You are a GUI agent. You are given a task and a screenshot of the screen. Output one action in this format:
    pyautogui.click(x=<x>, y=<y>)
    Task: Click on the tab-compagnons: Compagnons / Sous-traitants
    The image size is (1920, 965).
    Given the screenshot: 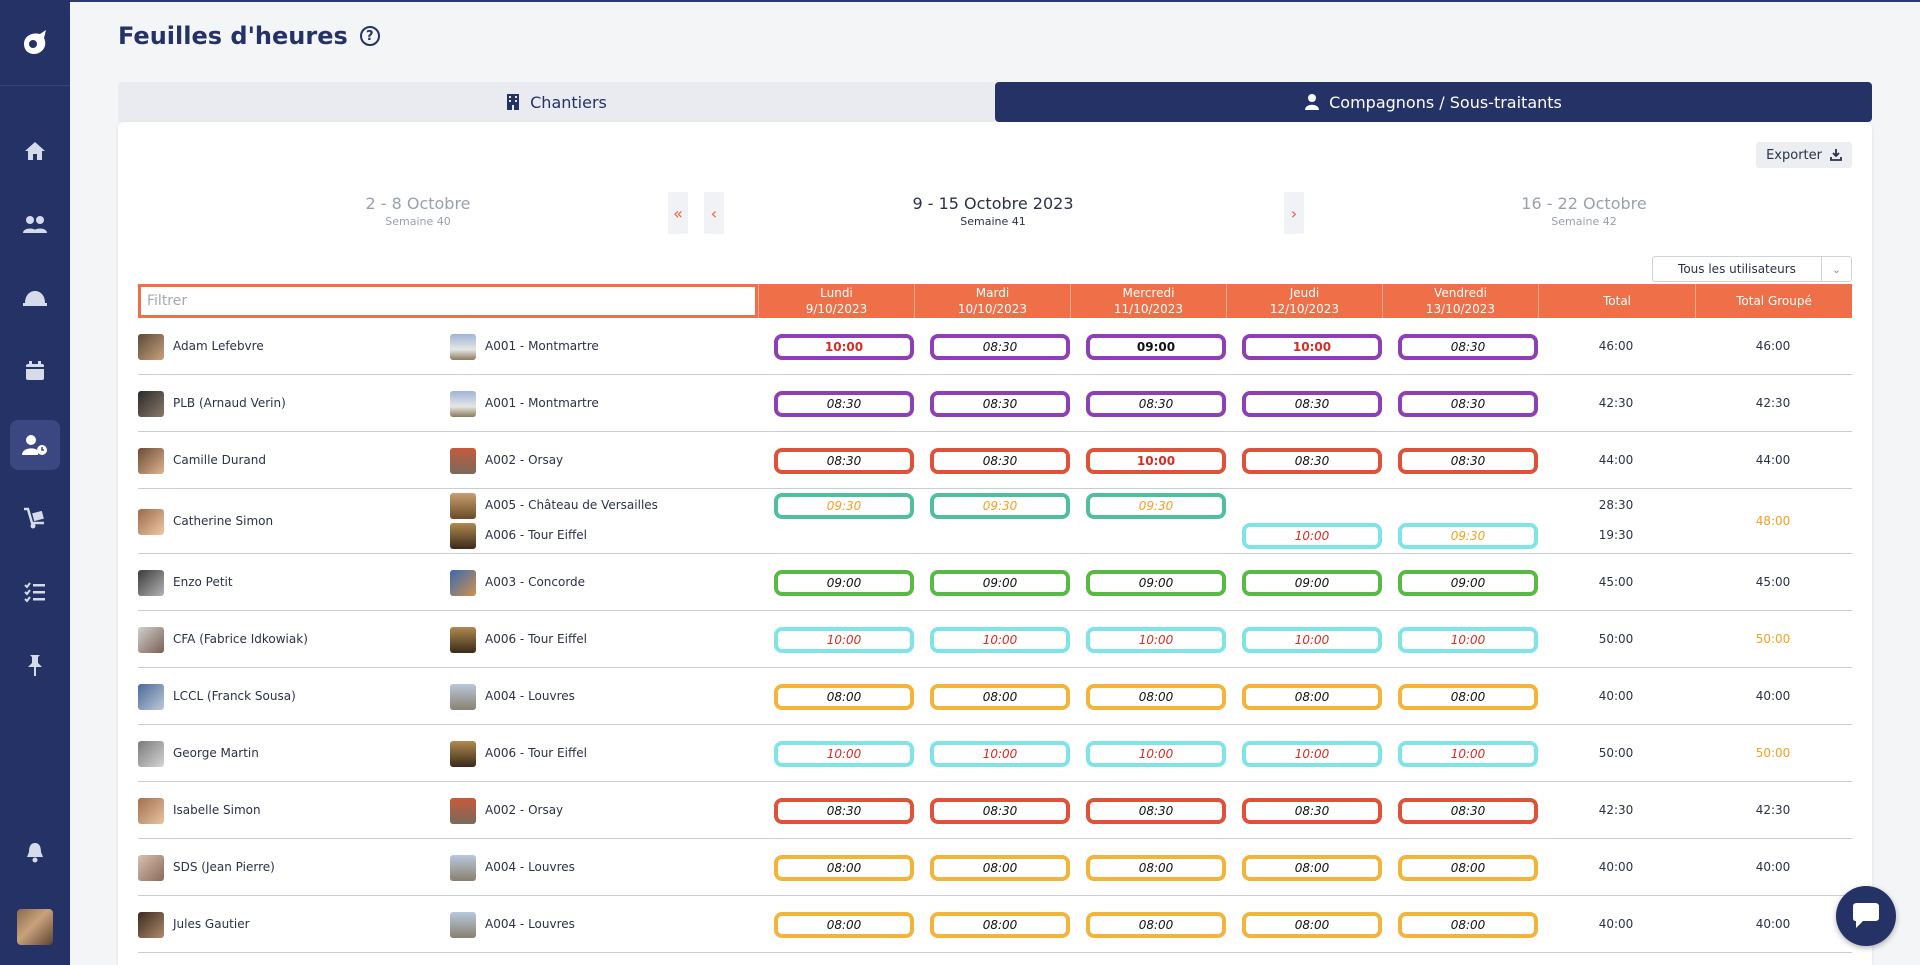 What is the action you would take?
    pyautogui.click(x=1433, y=102)
    